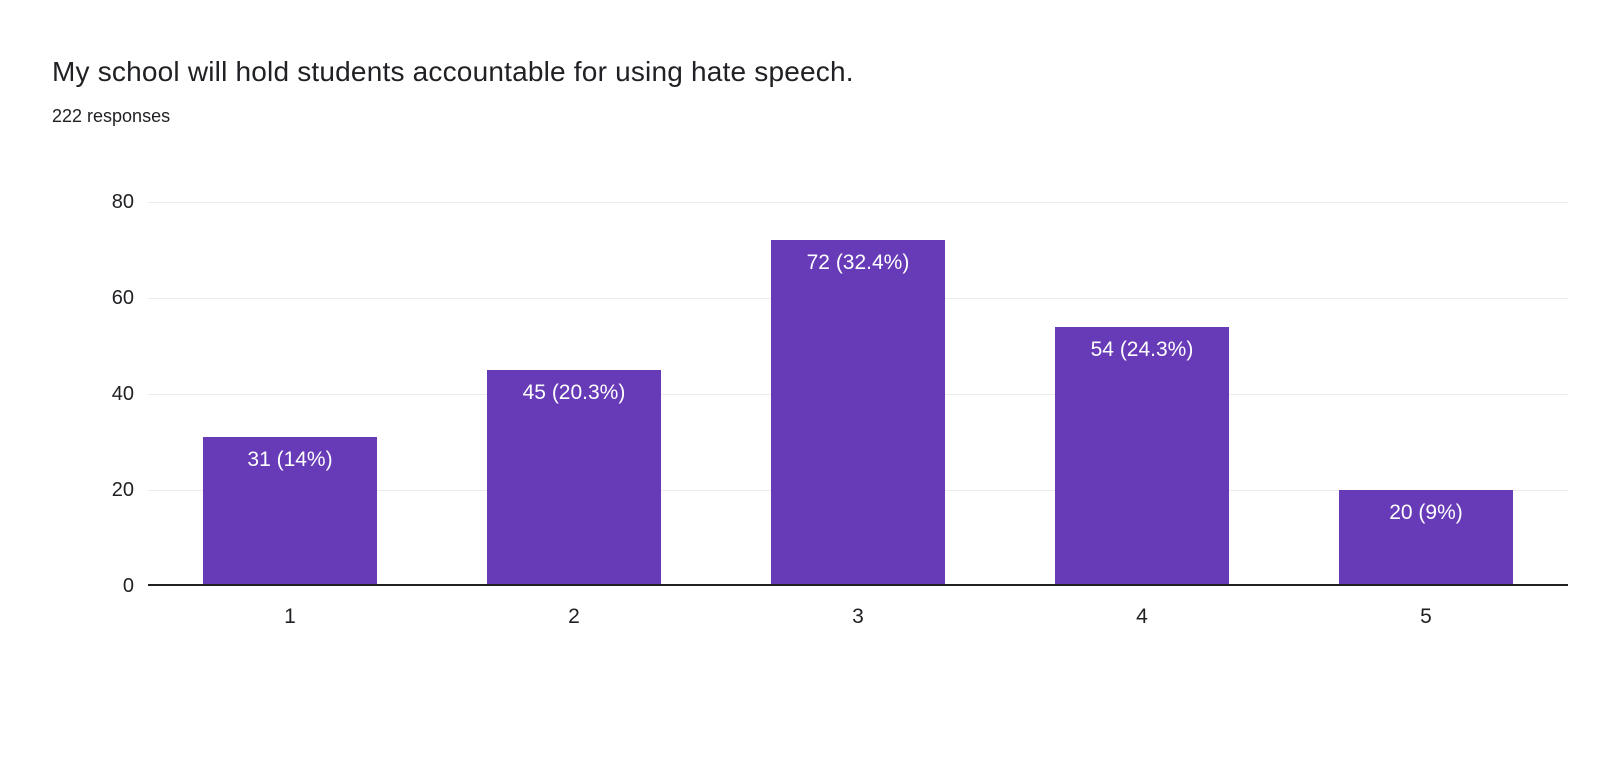  What do you see at coordinates (858, 585) in the screenshot?
I see `x-axis-line` at bounding box center [858, 585].